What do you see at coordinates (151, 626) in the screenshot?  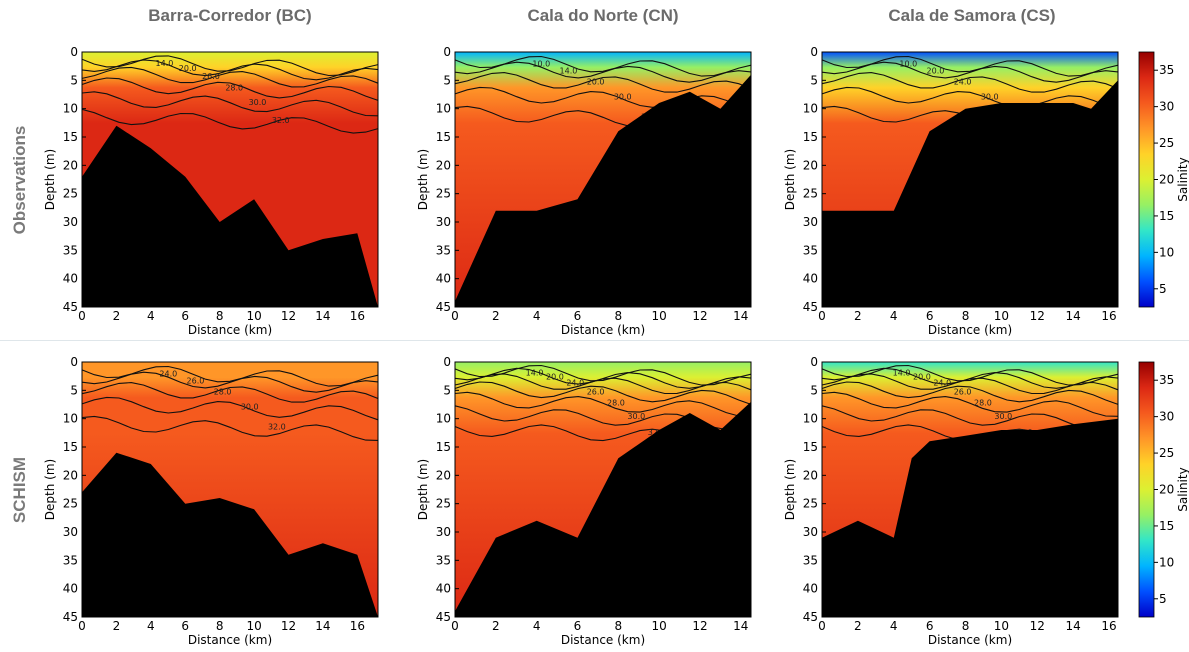 I see `x-tick-label: 4` at bounding box center [151, 626].